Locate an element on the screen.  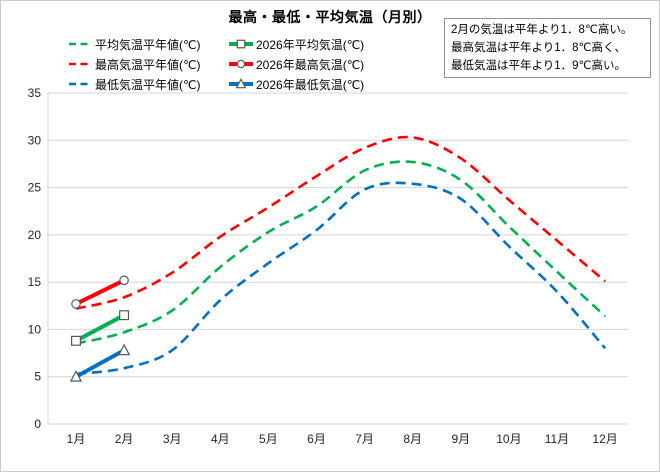
y-axis-tick-label: 25 is located at coordinates (35, 188).